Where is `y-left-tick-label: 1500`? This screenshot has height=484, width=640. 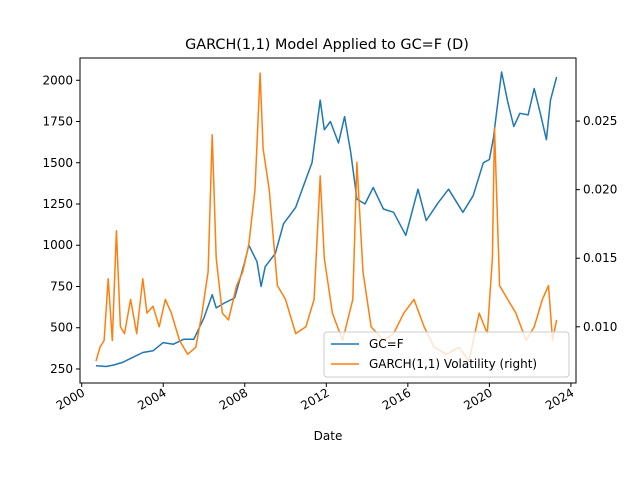 y-left-tick-label: 1500 is located at coordinates (57, 163).